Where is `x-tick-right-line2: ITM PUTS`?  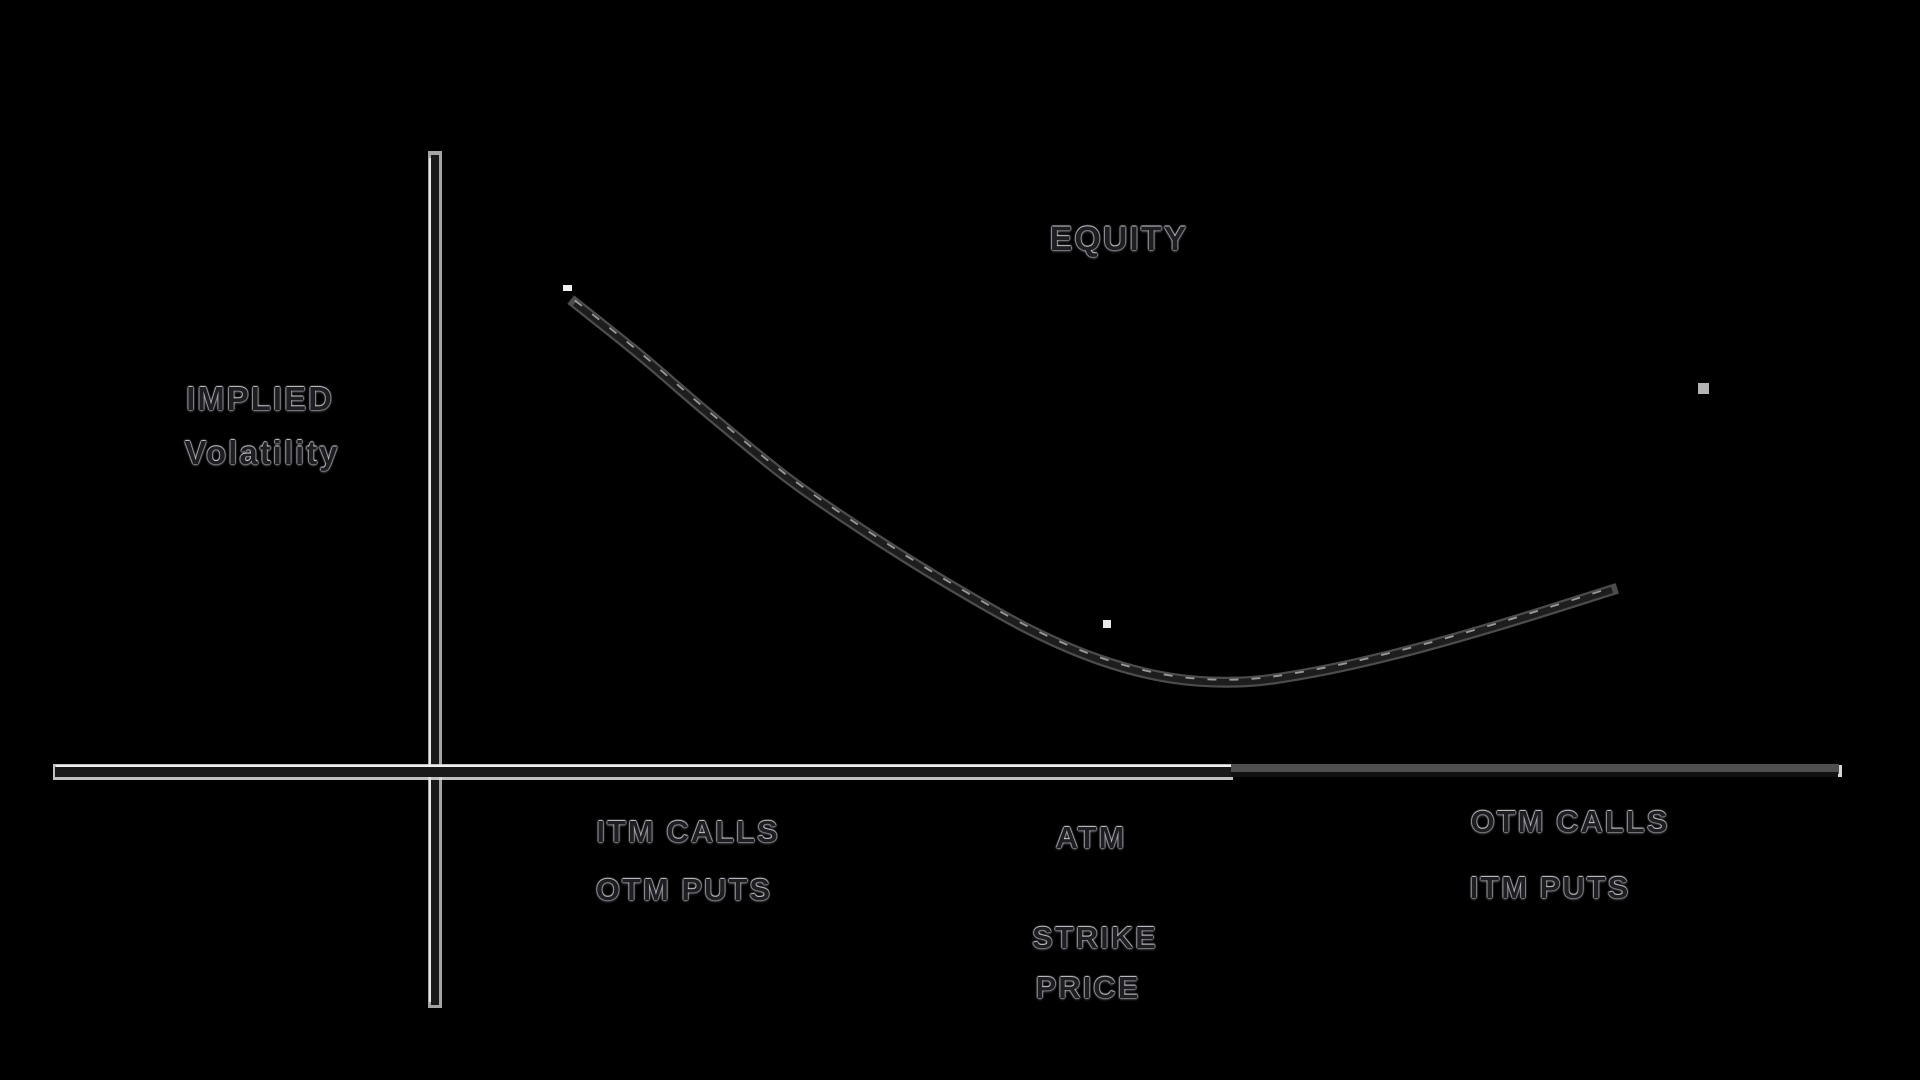
x-tick-right-line2: ITM PUTS is located at coordinates (1550, 887).